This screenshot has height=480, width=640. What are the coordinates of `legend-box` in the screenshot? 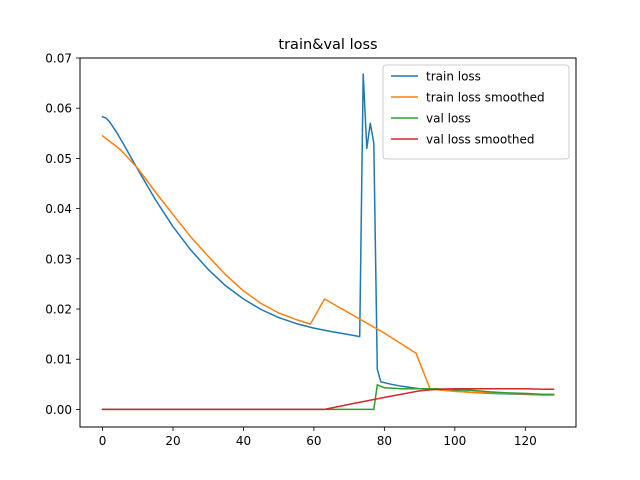 It's located at (476, 112).